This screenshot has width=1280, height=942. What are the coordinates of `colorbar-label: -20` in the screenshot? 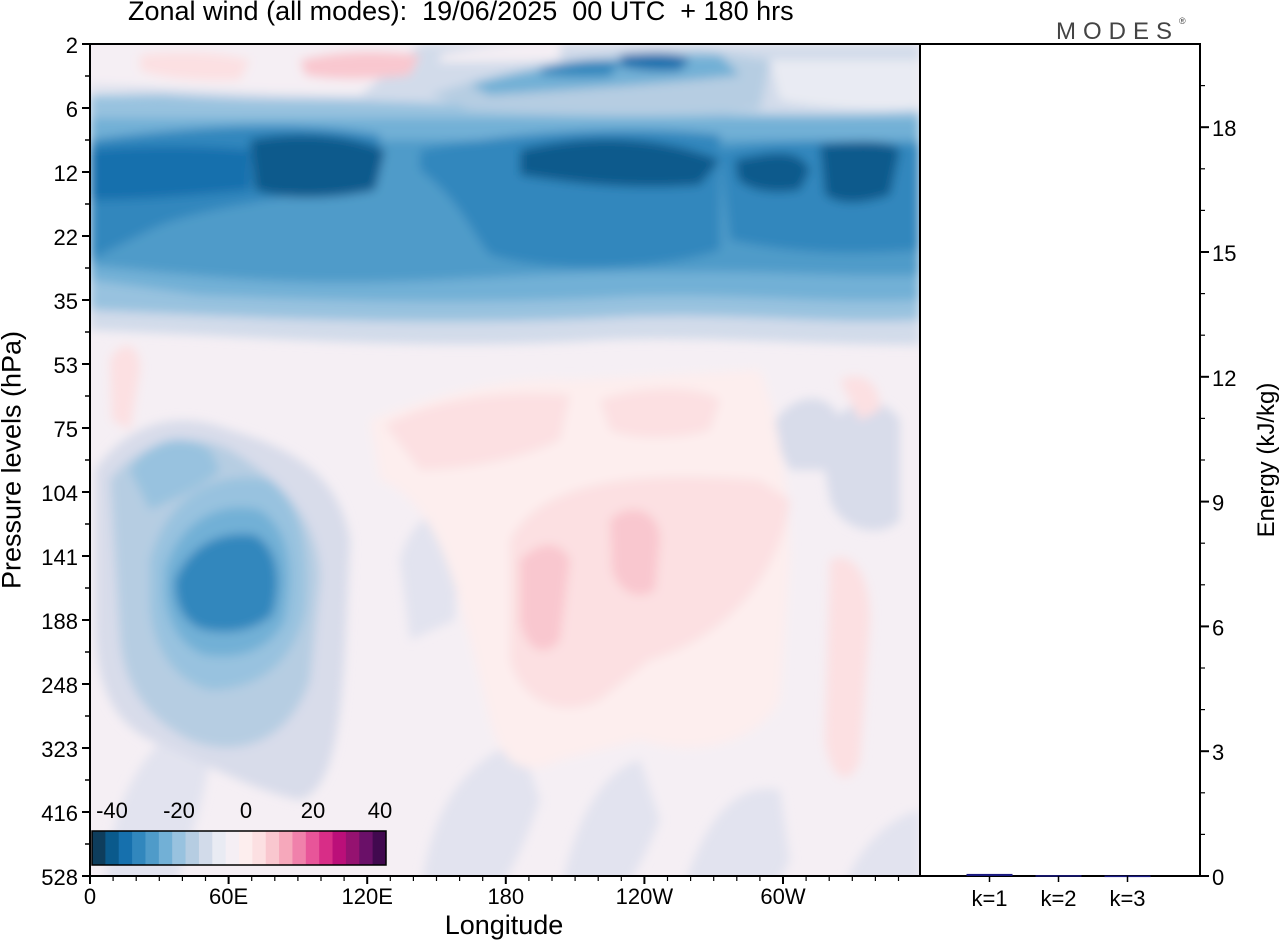 It's located at (179, 810).